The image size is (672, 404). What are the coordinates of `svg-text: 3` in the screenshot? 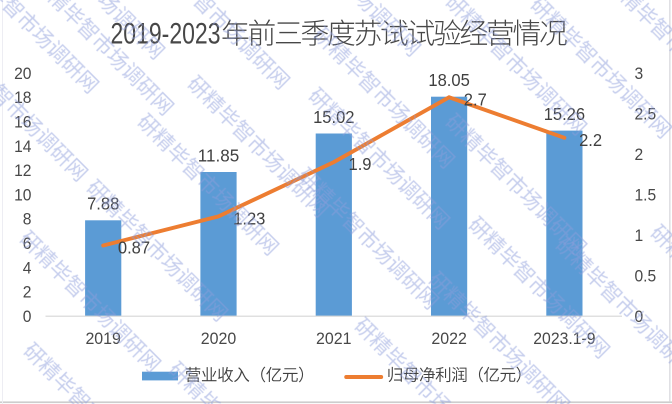 It's located at (639, 73).